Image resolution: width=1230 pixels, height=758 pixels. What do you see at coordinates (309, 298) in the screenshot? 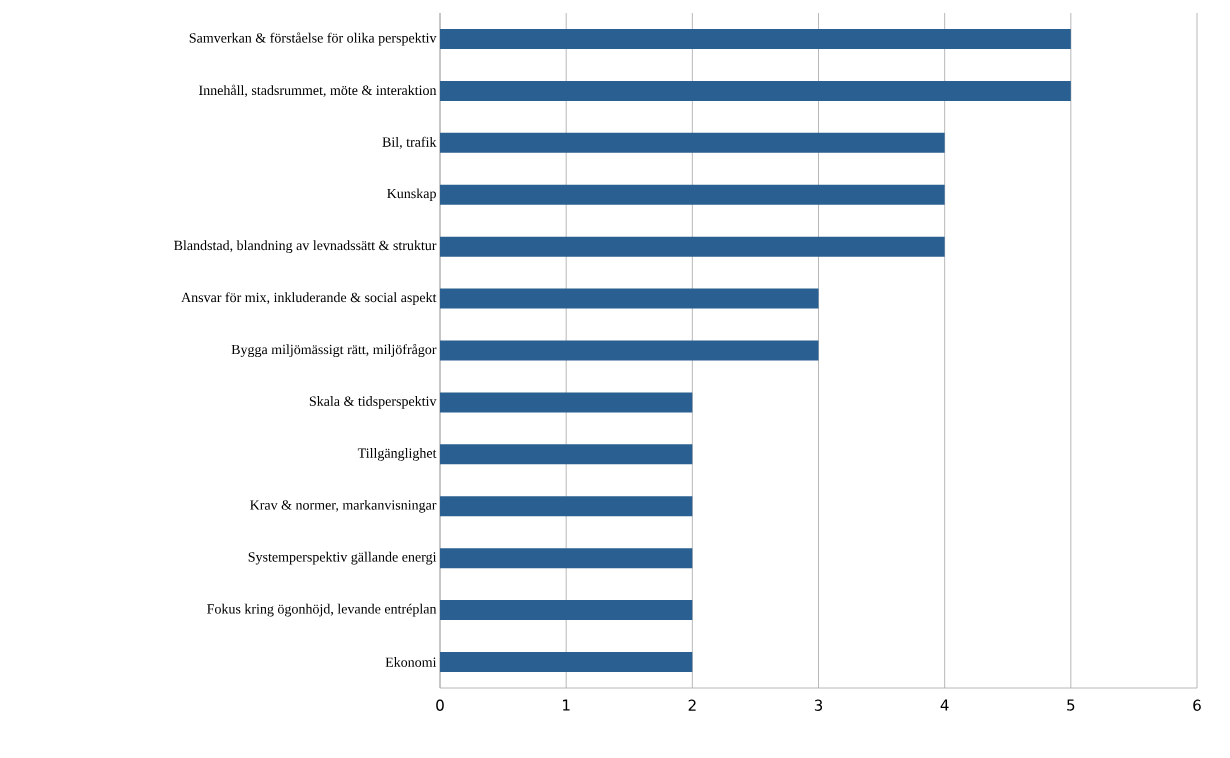
I see `y-tick-label: Ansvar för mix, inkluderande & social aspekt` at bounding box center [309, 298].